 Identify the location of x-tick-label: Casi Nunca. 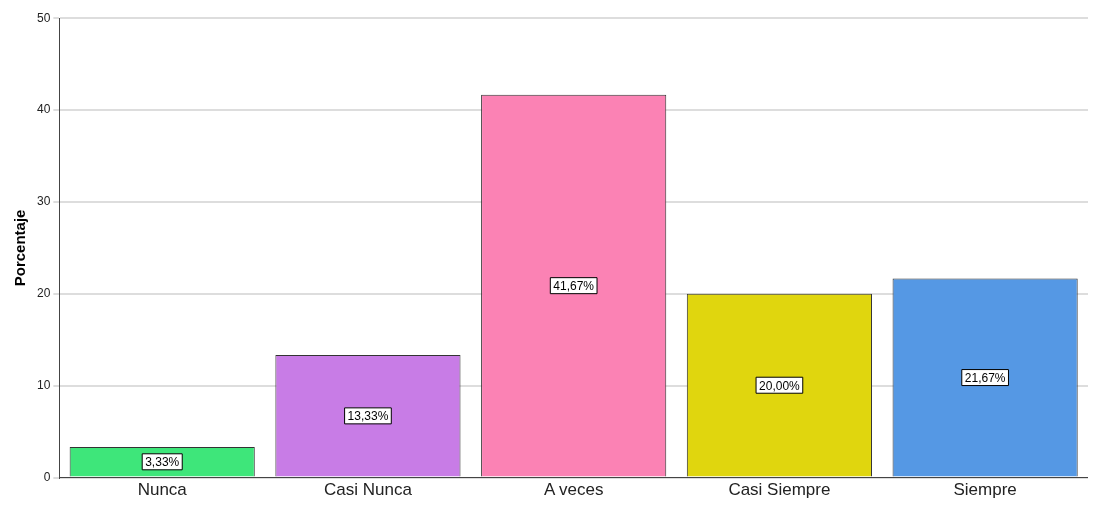
(368, 490).